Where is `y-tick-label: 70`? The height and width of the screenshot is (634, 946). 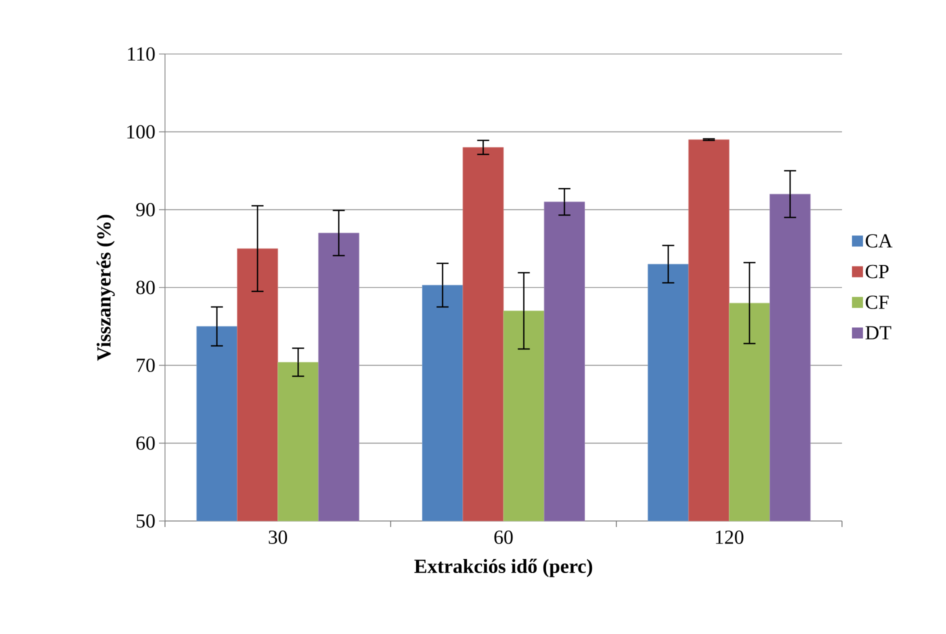
y-tick-label: 70 is located at coordinates (145, 365).